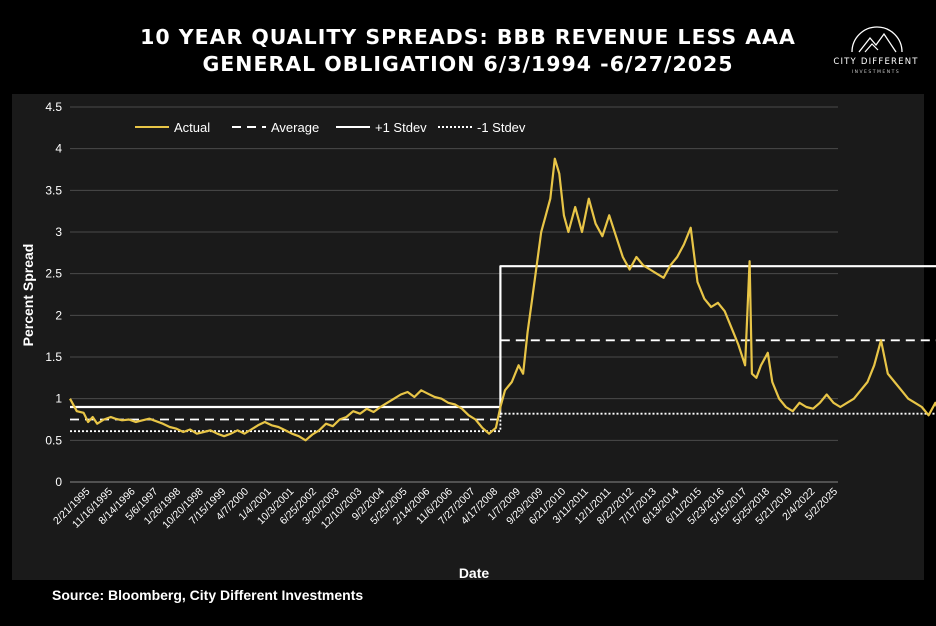 The image size is (936, 626). What do you see at coordinates (468, 64) in the screenshot?
I see `title-line-2: GENERAL OBLIGATION 6/3/1994 -6/27/2025` at bounding box center [468, 64].